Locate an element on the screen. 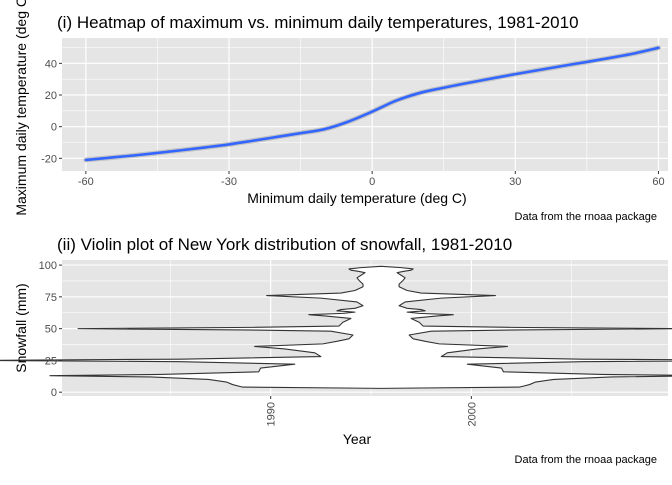 This screenshot has width=672, height=485. chart1-x-tick-label: -60 is located at coordinates (86, 182).